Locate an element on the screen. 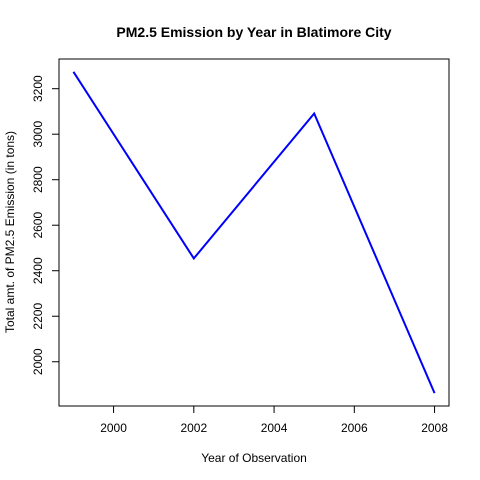 The width and height of the screenshot is (480, 480). y-tick-label: 2600 is located at coordinates (38, 225).